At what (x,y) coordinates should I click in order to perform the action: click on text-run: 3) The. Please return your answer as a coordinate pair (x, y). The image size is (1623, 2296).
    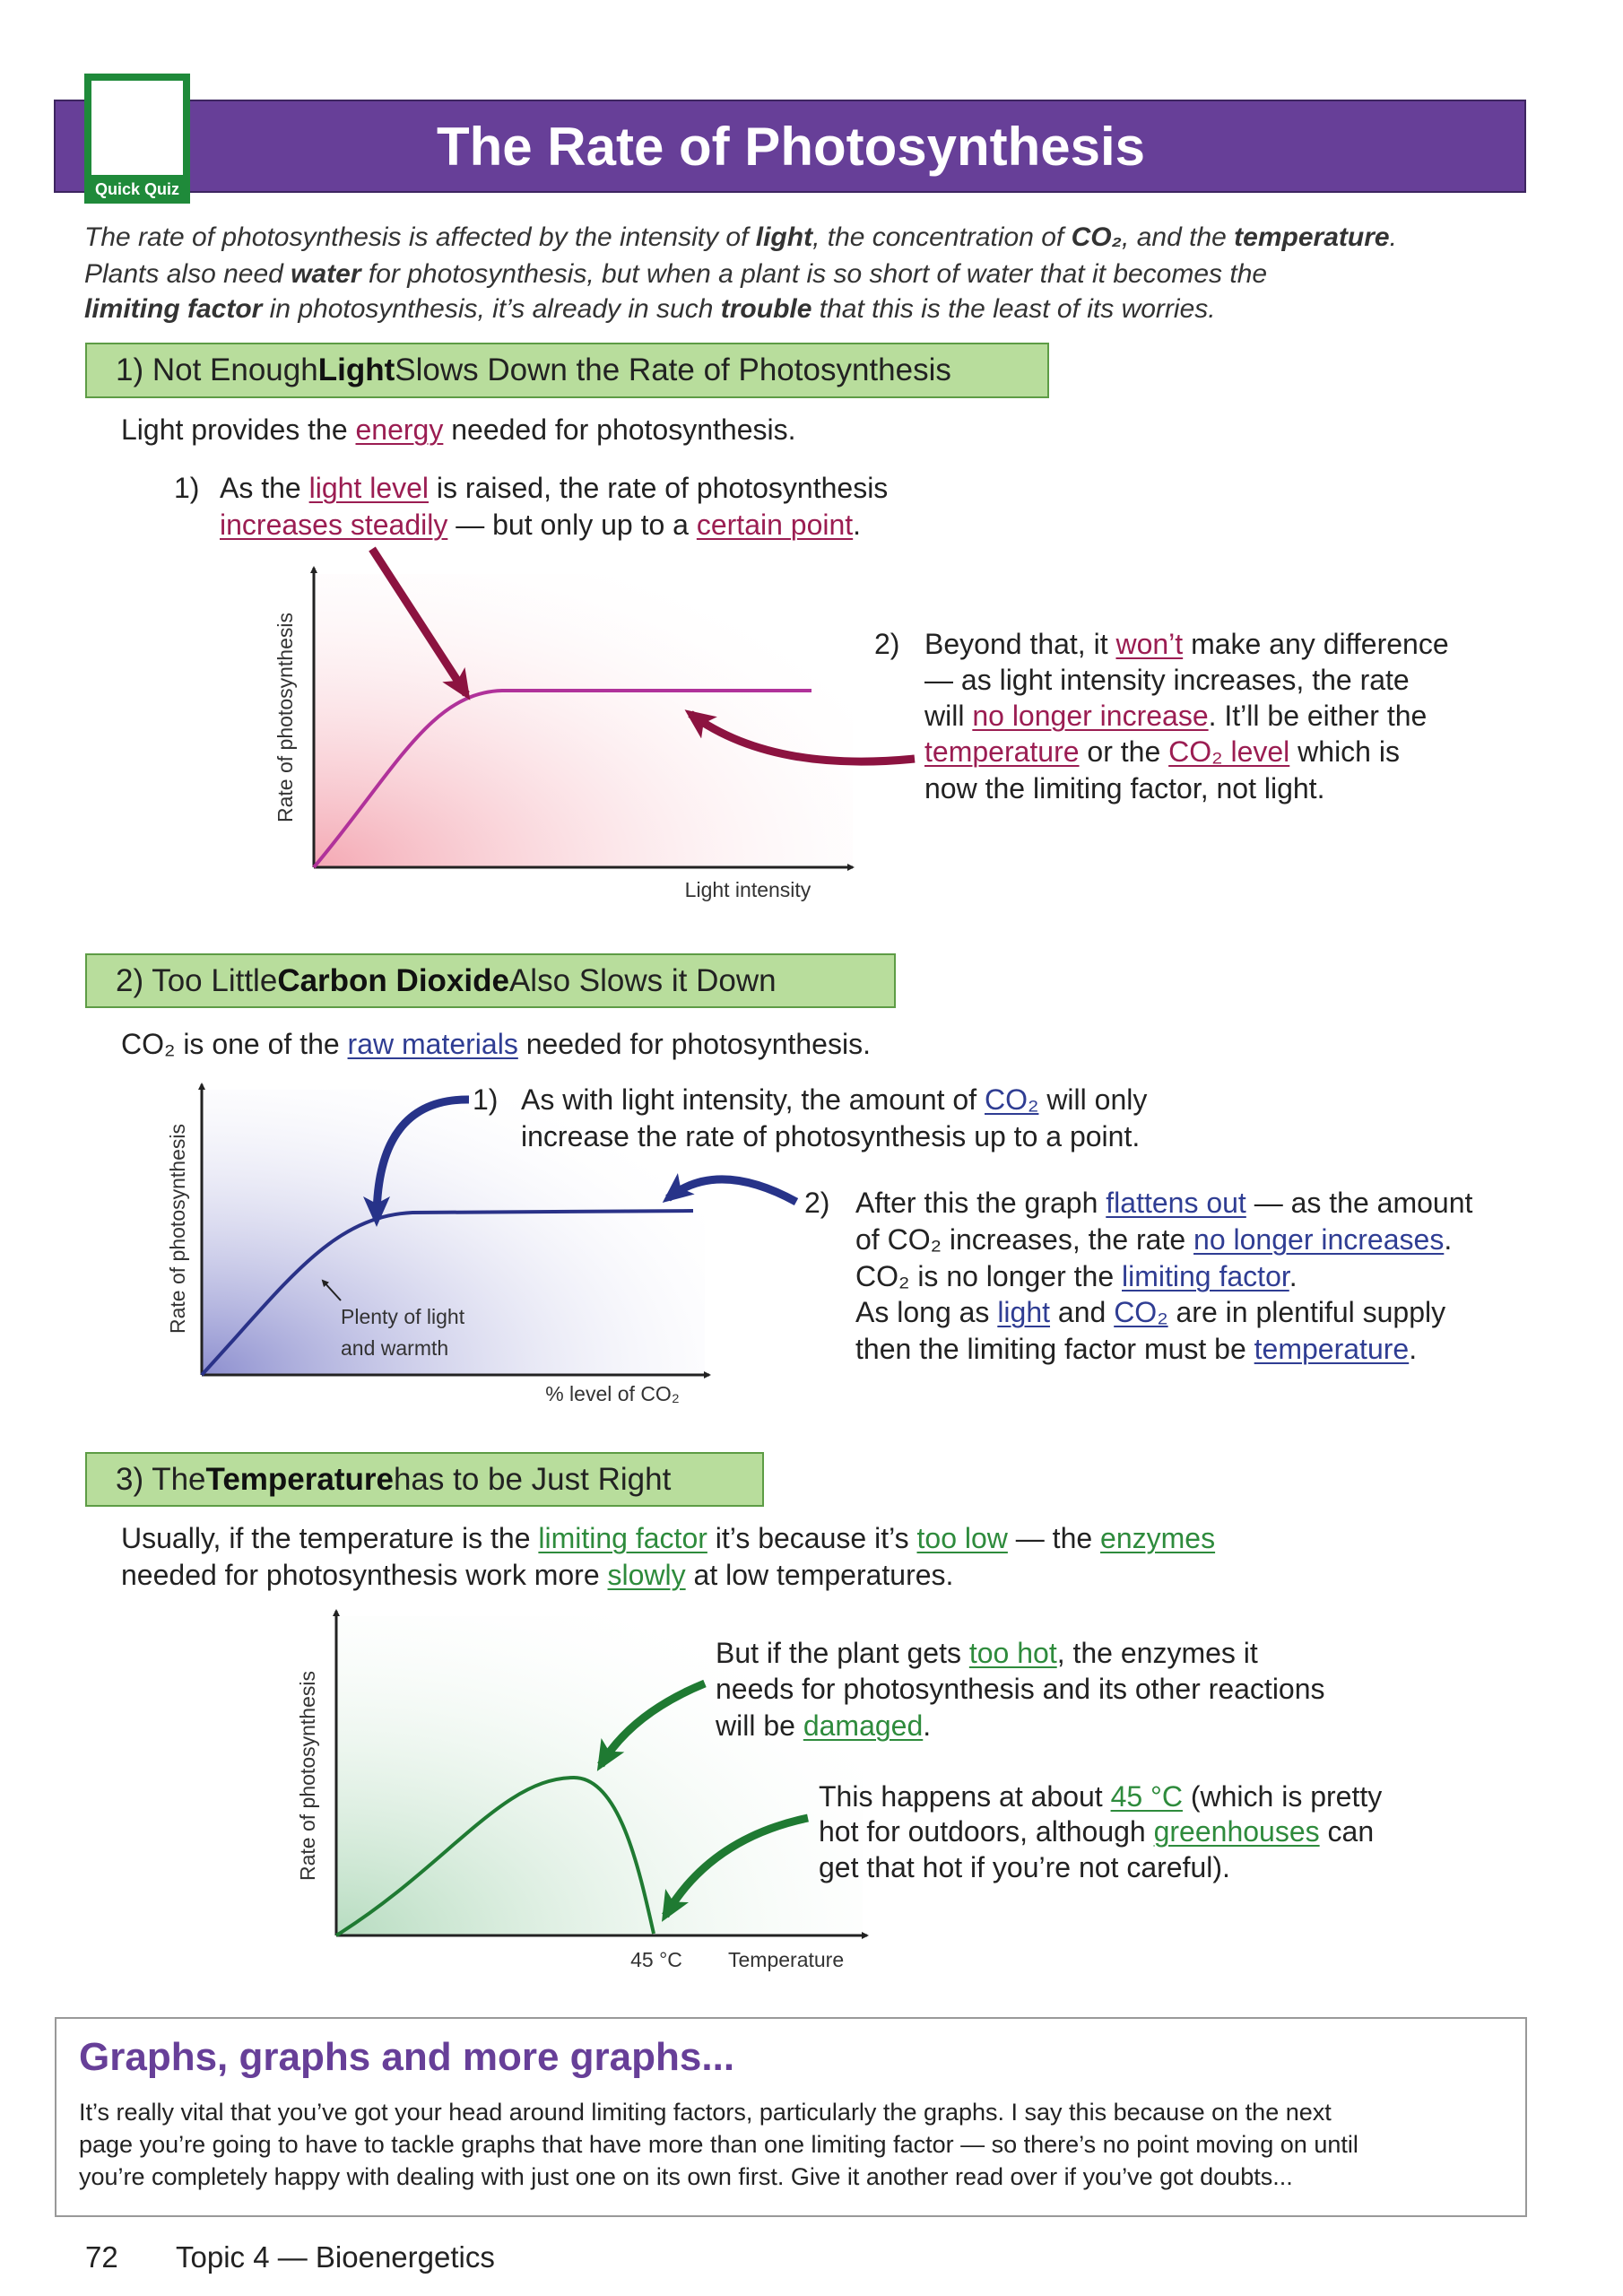
    Looking at the image, I should click on (161, 1479).